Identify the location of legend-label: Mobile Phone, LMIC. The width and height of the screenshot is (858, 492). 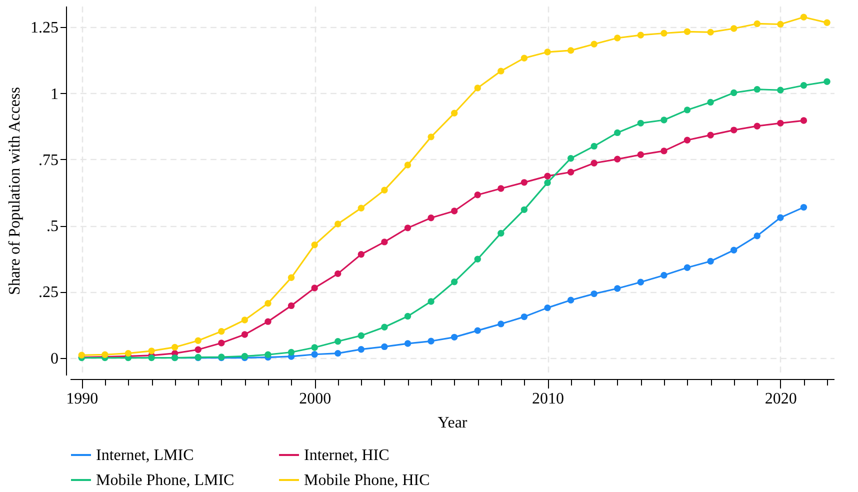
(165, 480).